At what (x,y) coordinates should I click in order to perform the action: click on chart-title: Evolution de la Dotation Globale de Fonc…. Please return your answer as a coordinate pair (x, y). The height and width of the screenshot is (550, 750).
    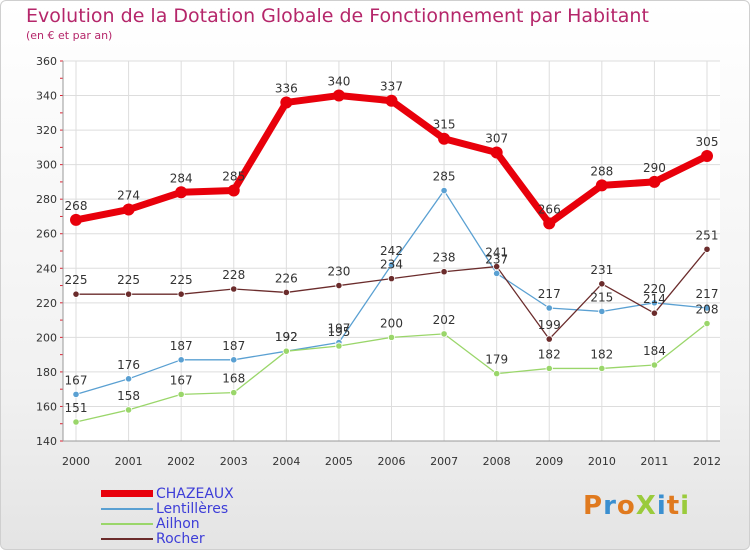
    Looking at the image, I should click on (337, 16).